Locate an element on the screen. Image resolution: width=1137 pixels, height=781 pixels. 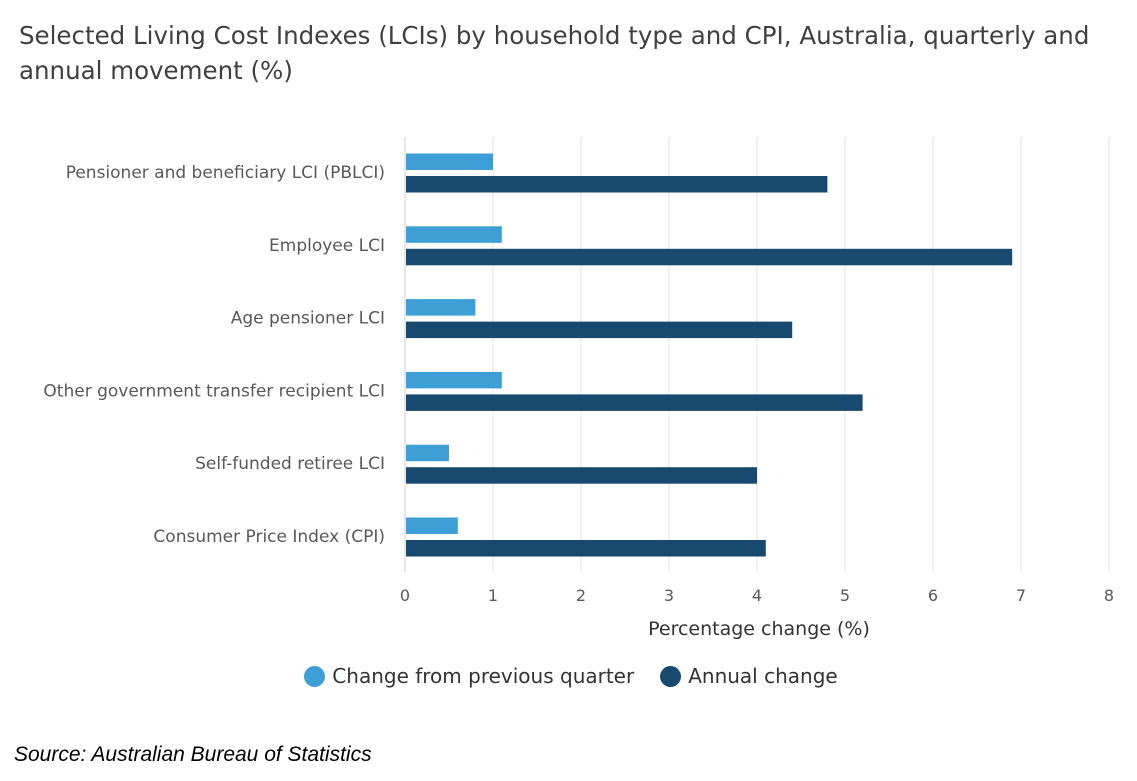
source-note: Source: Australian Bureau of Statistics is located at coordinates (193, 754).